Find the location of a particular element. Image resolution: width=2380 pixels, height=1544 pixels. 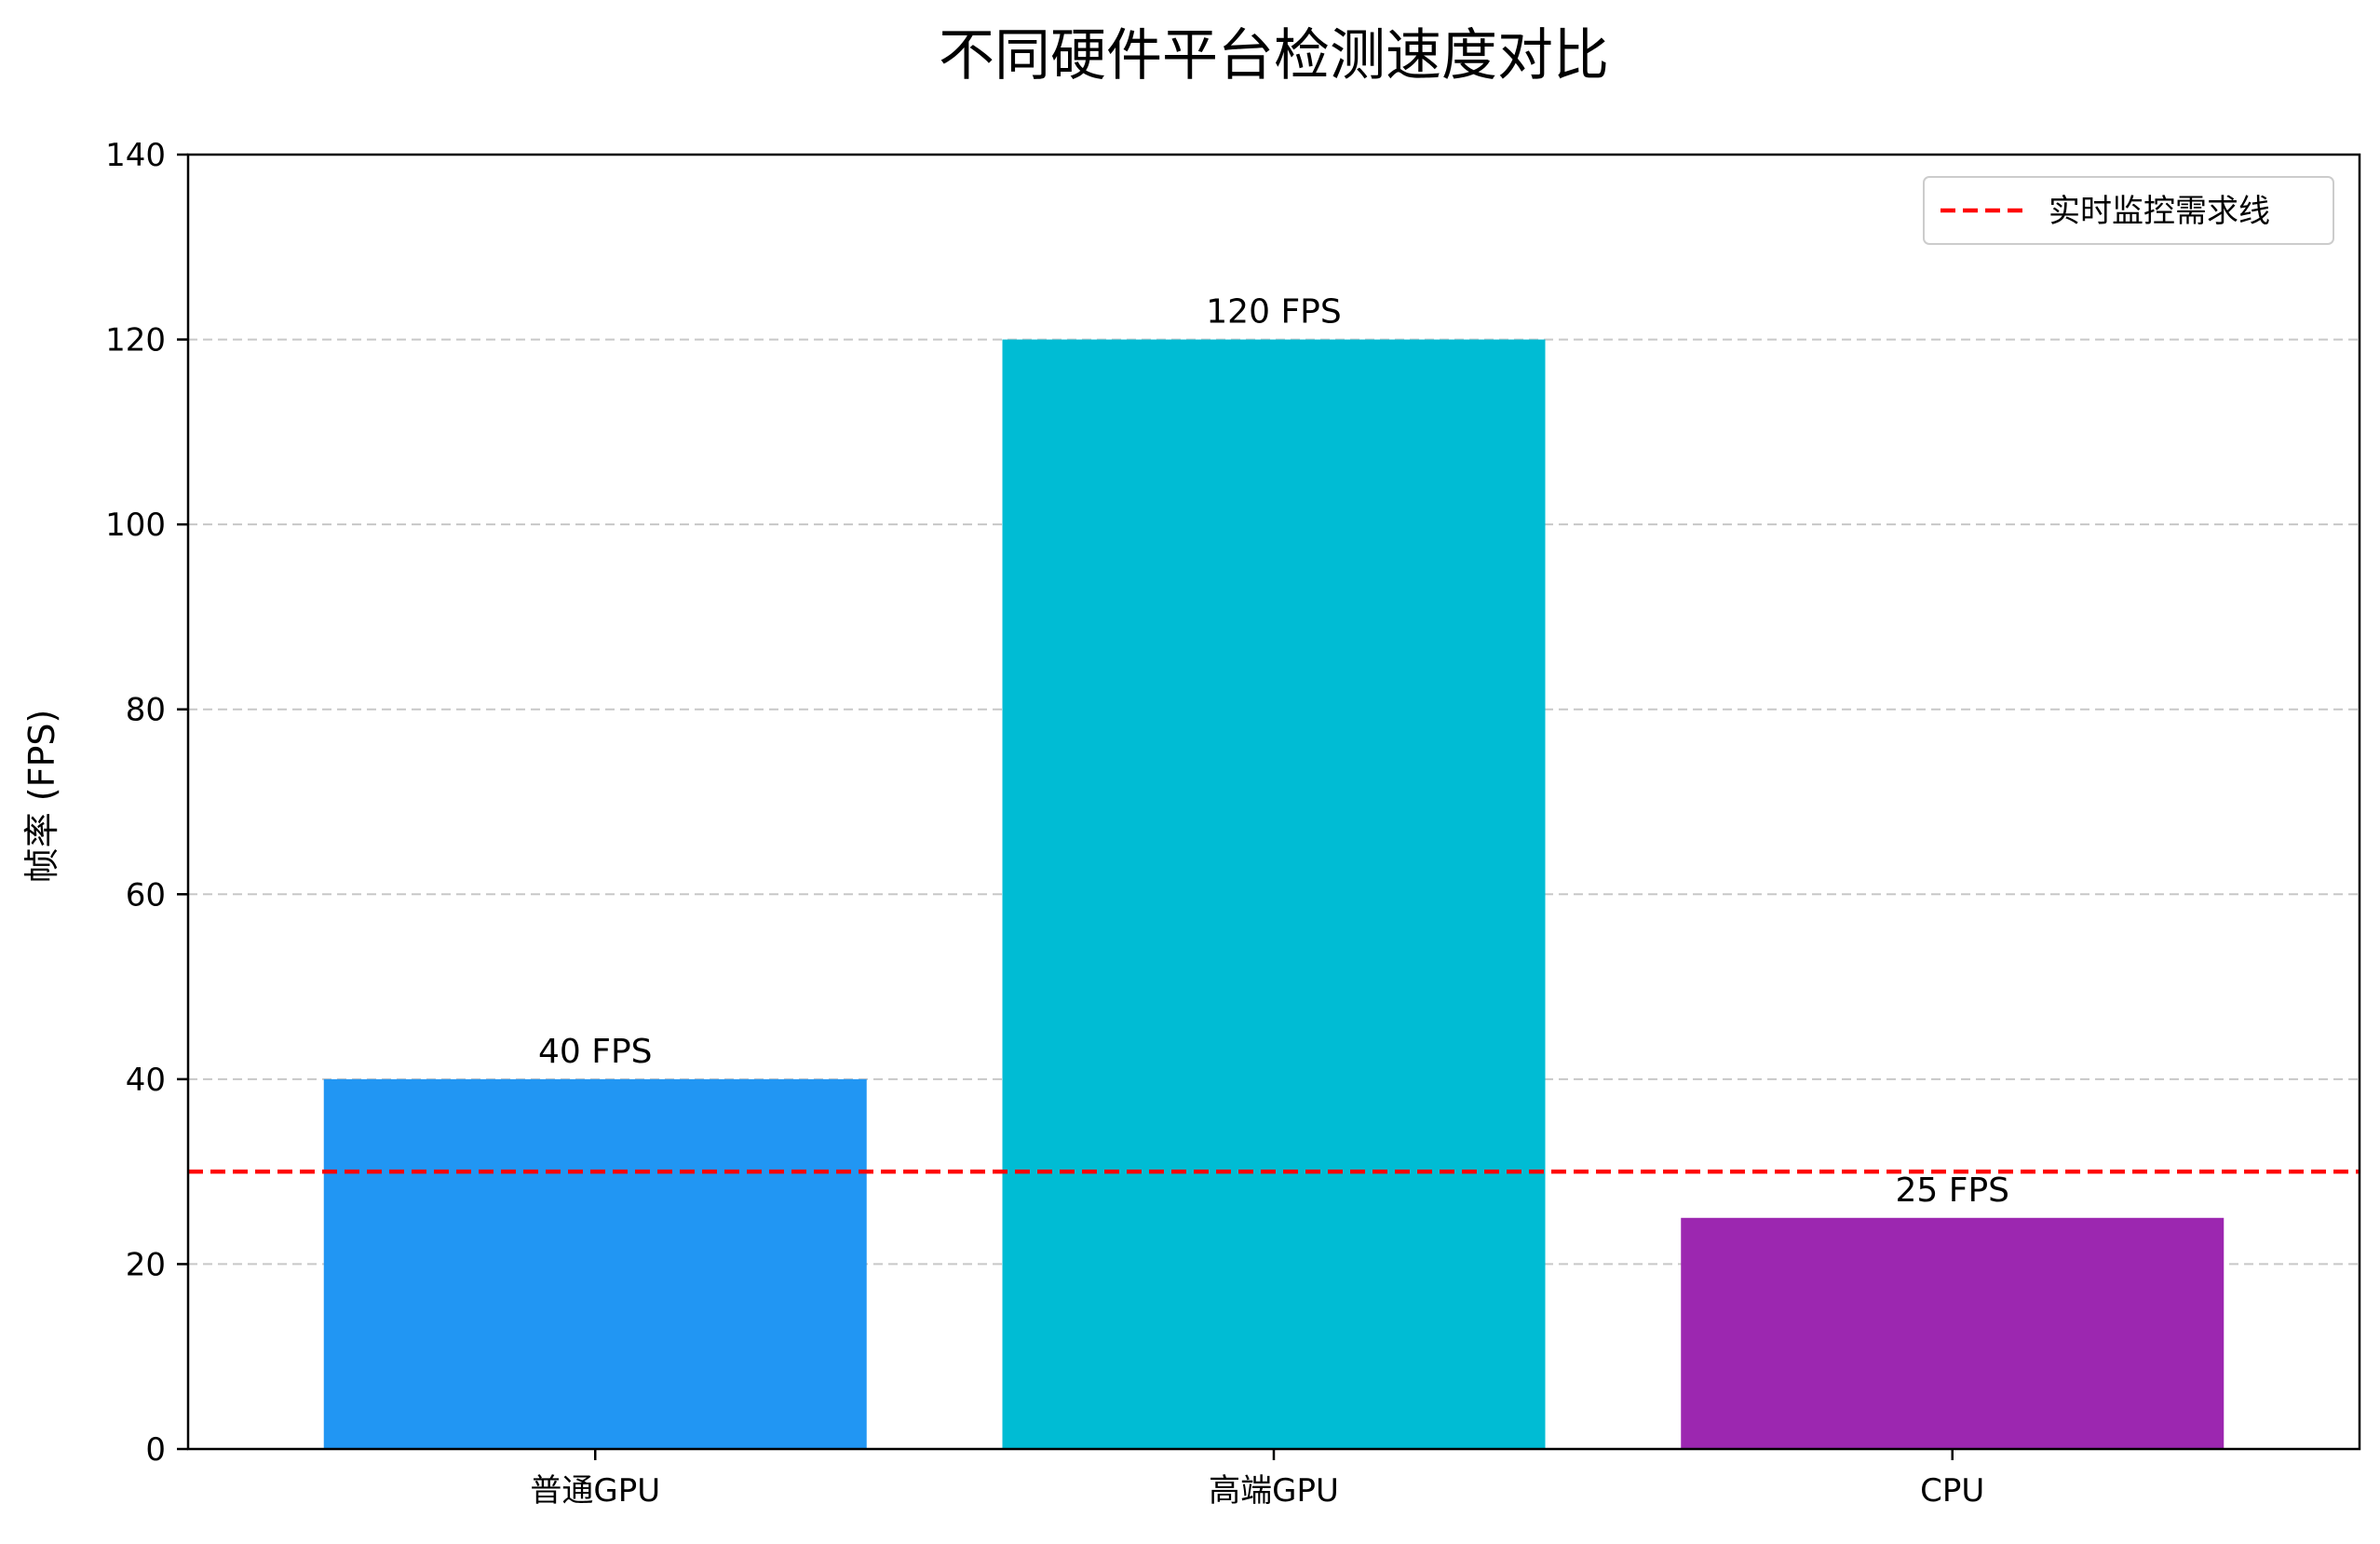

bar-value-label: 25 FPS is located at coordinates (1952, 1191).